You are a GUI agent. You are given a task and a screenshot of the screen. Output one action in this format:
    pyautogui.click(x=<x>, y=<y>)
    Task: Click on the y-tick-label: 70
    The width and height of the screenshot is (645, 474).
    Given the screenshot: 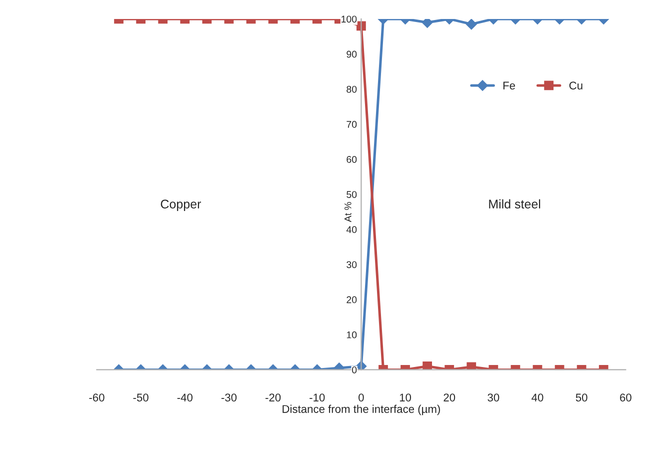 What is the action you would take?
    pyautogui.click(x=351, y=124)
    